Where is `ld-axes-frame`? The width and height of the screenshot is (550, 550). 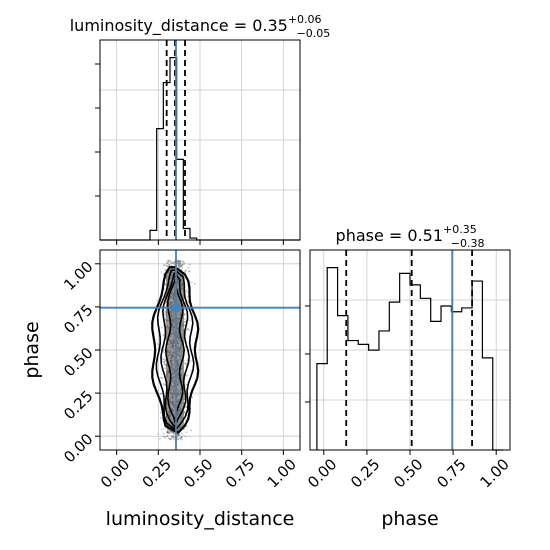 ld-axes-frame is located at coordinates (200, 140).